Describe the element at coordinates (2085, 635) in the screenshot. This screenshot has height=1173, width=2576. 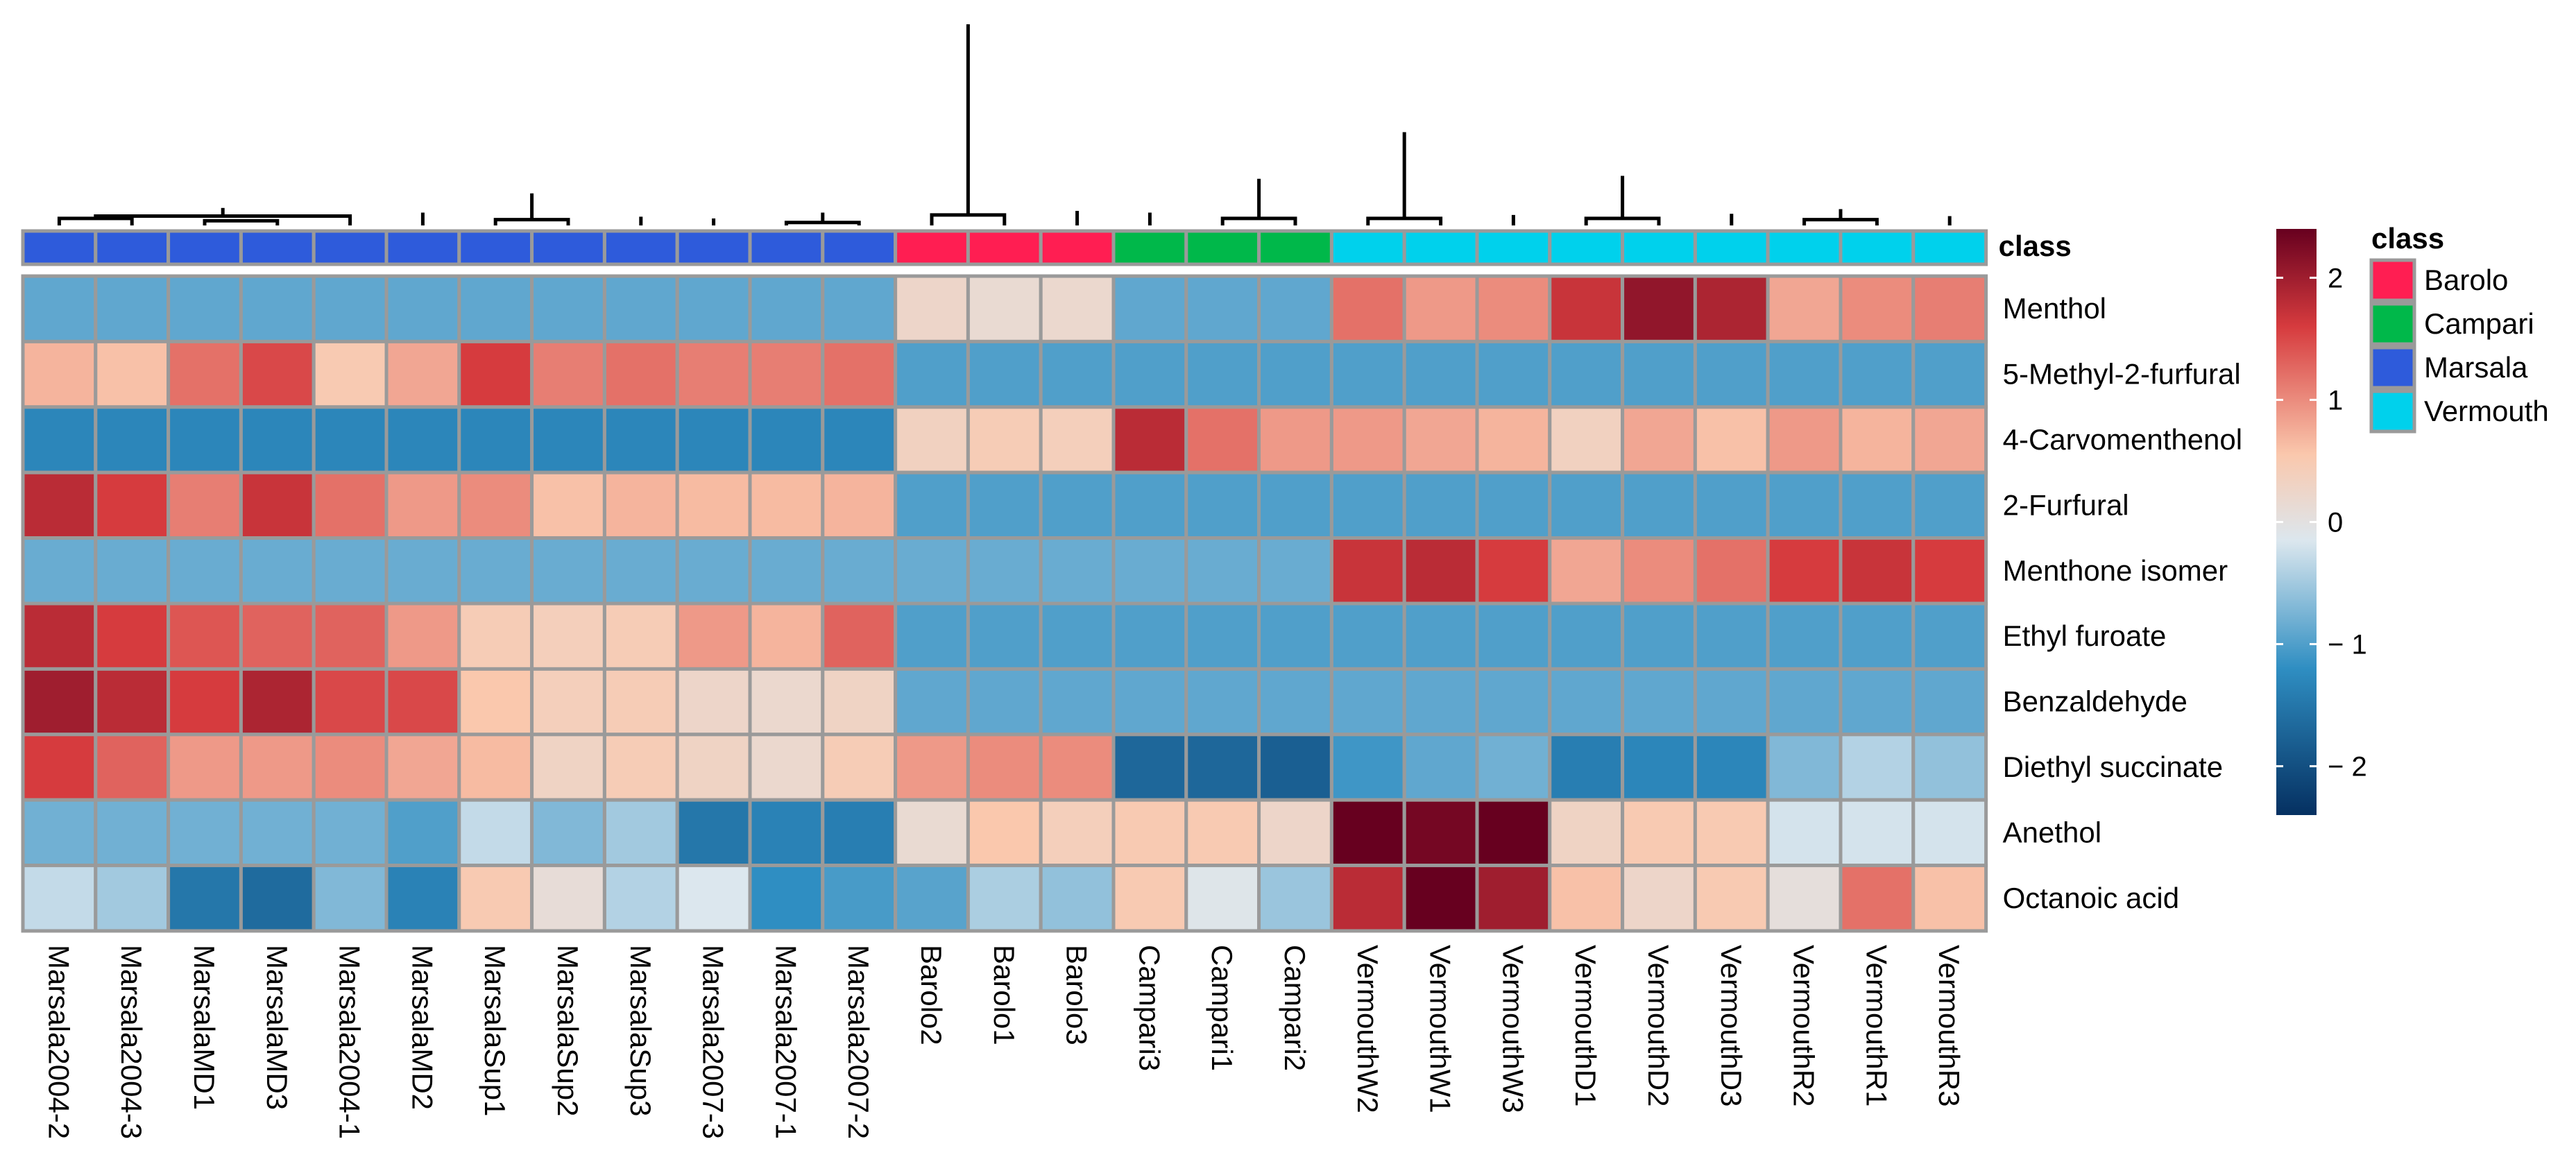
I see `row-label: Ethyl furoate` at that location.